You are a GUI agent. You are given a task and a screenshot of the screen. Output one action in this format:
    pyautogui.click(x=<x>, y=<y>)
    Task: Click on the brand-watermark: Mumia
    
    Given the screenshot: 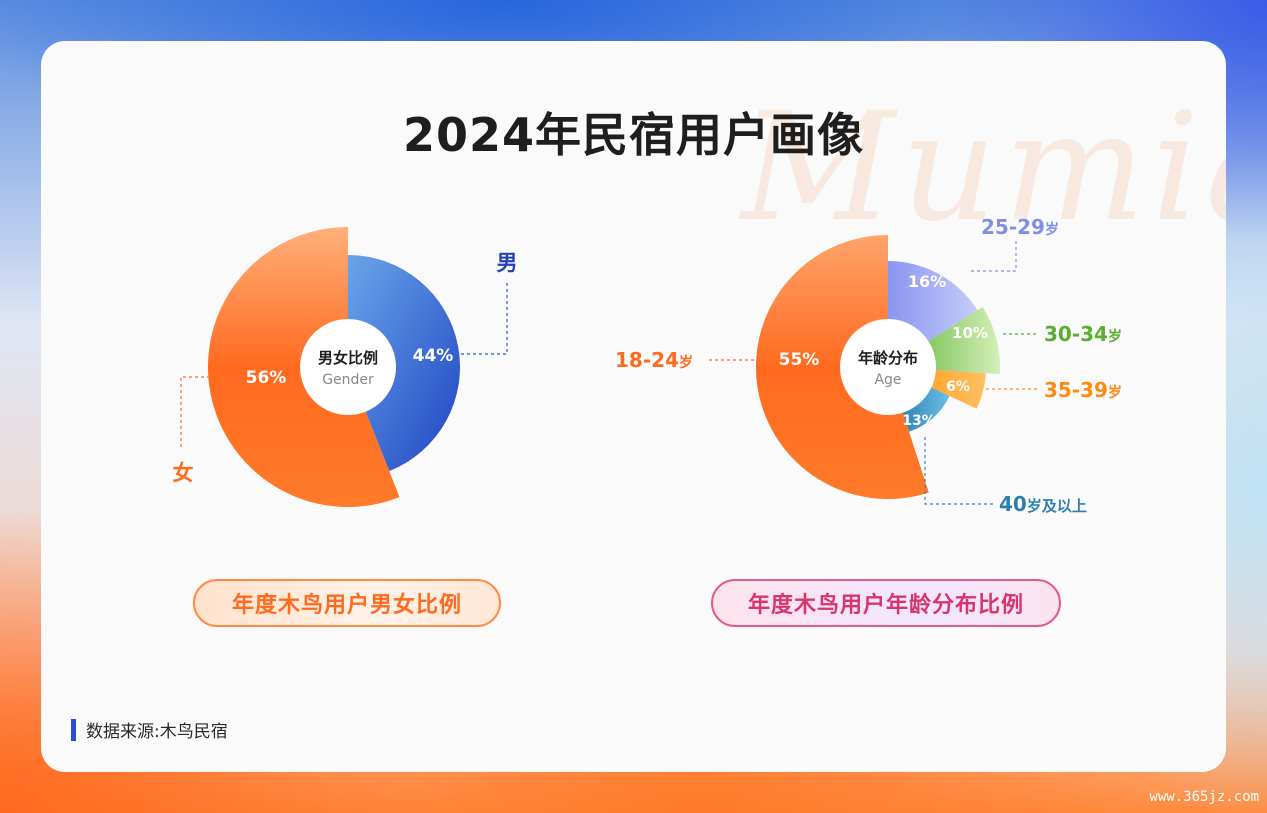 What is the action you would take?
    pyautogui.click(x=983, y=168)
    